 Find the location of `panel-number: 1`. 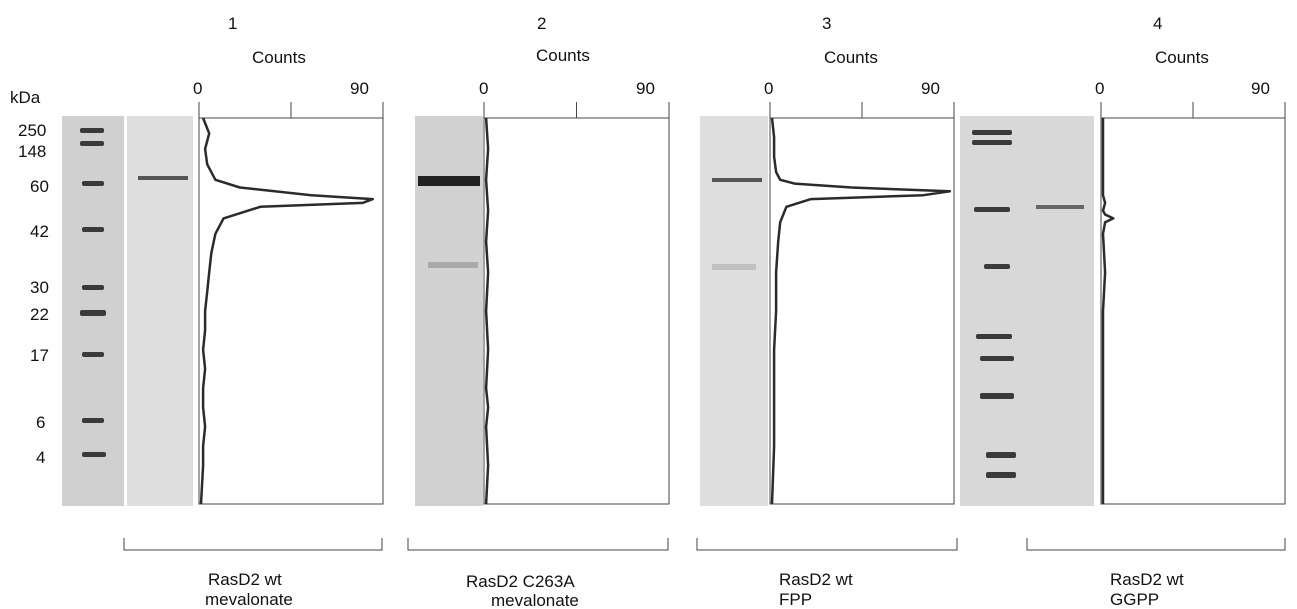

panel-number: 1 is located at coordinates (232, 23).